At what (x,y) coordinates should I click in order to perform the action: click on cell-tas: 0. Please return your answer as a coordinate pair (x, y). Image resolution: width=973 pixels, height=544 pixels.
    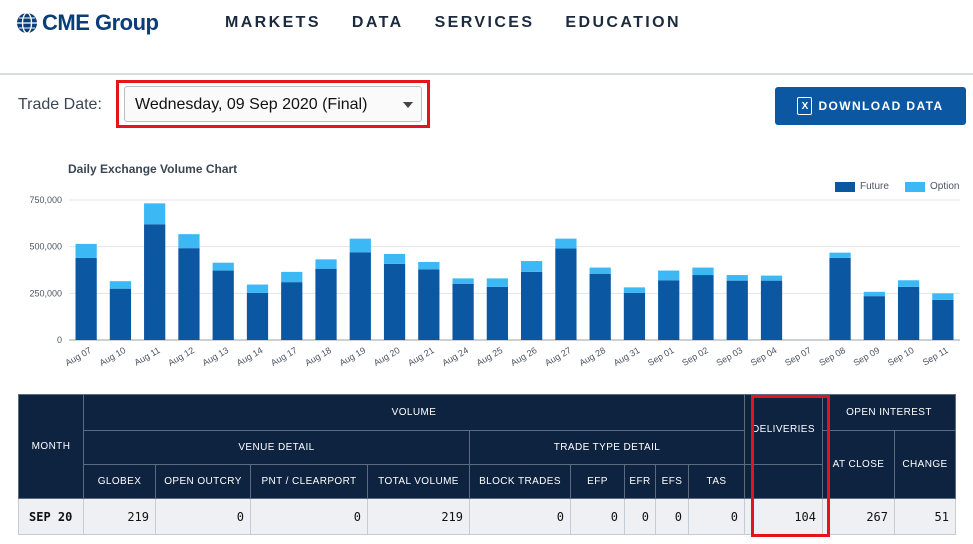
    Looking at the image, I should click on (716, 516).